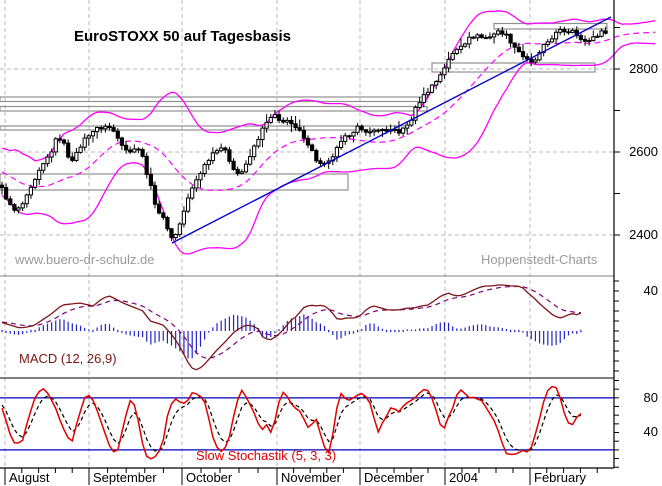  What do you see at coordinates (643, 234) in the screenshot?
I see `price-axis-label-2400: 2400` at bounding box center [643, 234].